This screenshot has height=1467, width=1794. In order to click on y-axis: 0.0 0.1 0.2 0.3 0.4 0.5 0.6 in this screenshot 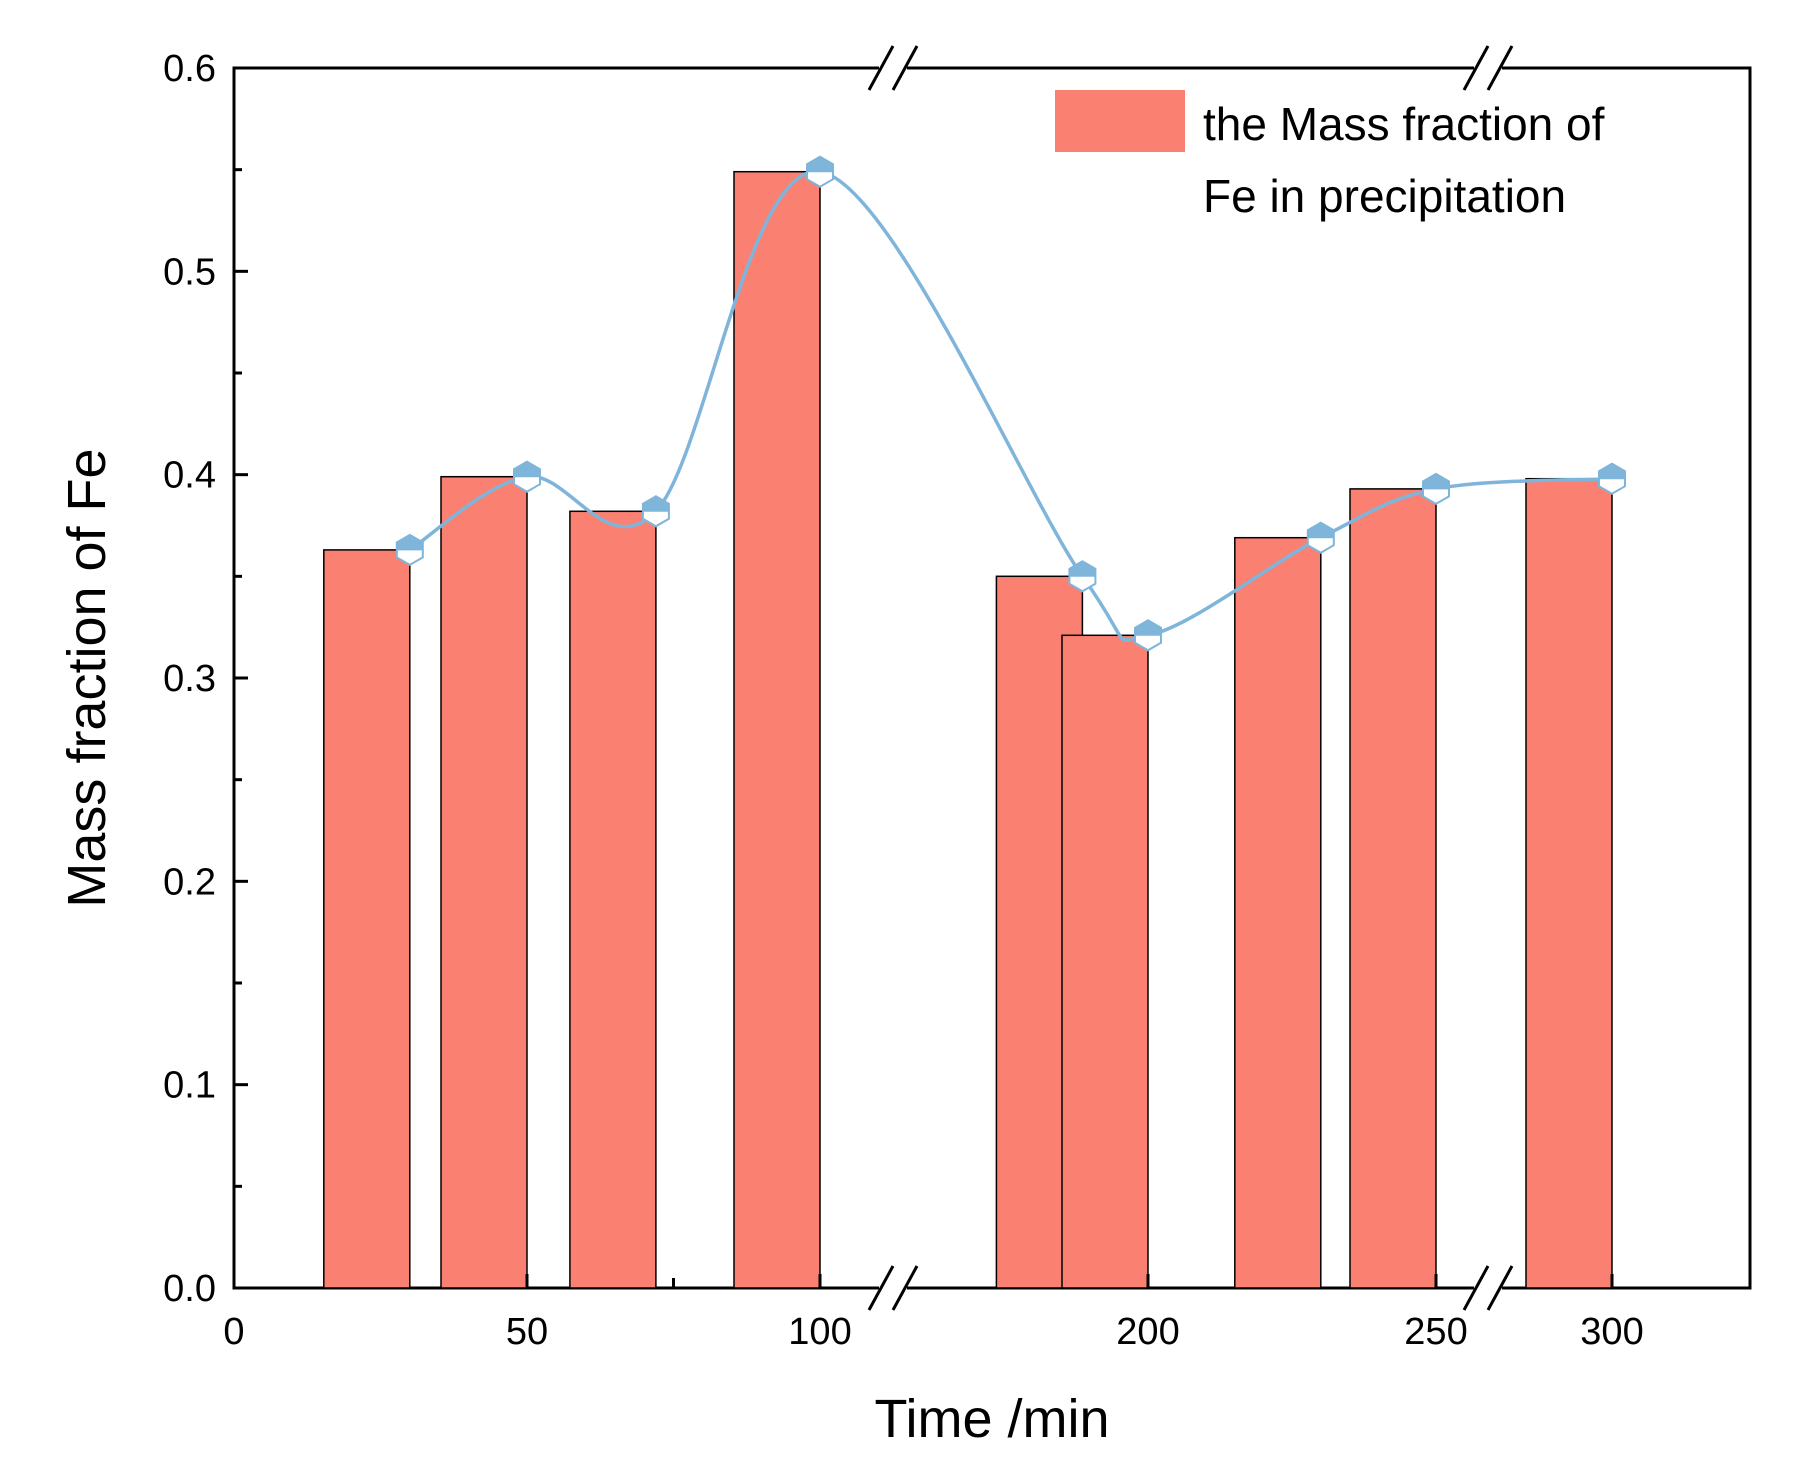, I will do `click(205, 679)`.